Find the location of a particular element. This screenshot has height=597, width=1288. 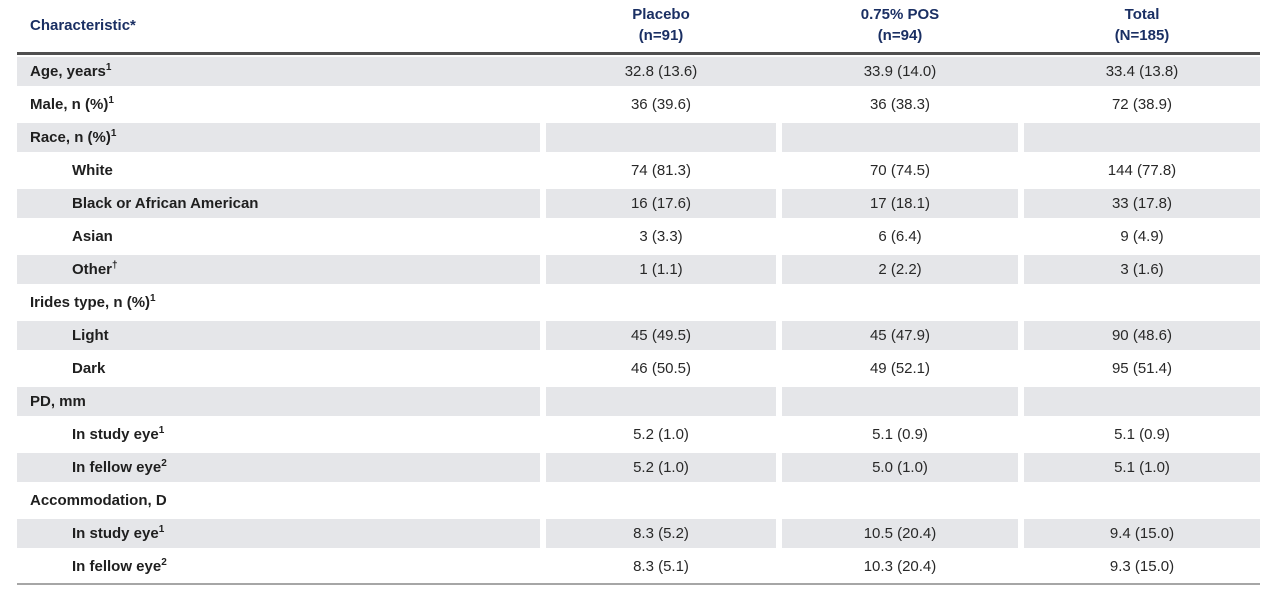

value-cell: 45 (49.5) is located at coordinates (661, 335).